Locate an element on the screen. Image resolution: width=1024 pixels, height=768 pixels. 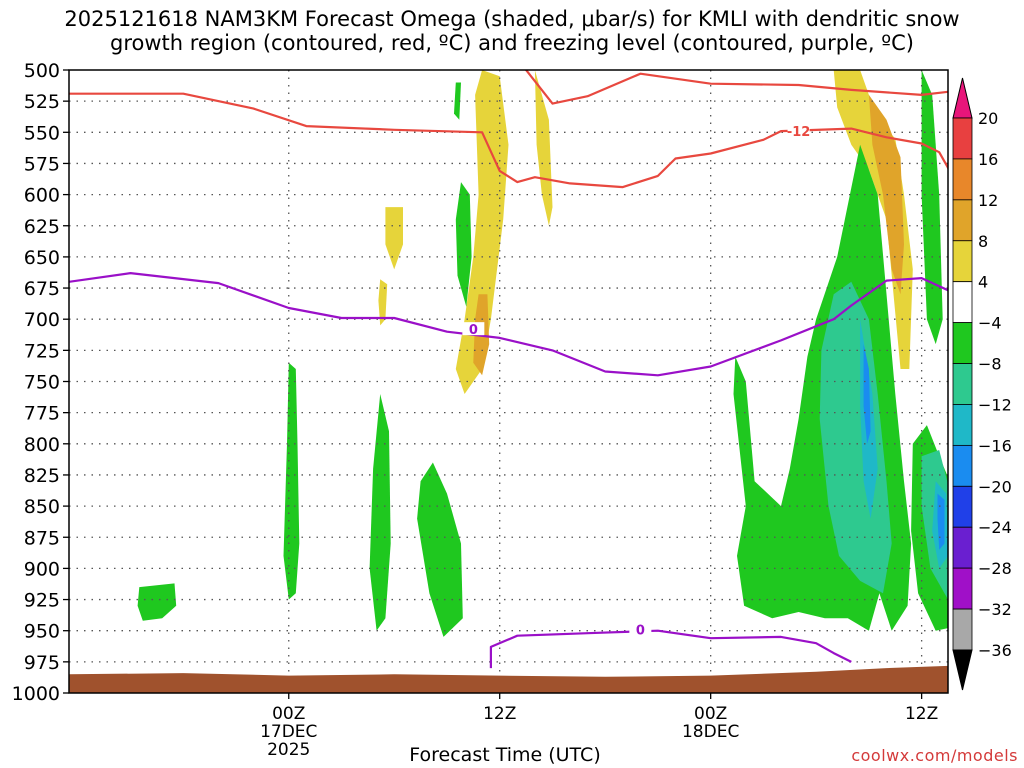
y-tick-label: 750 is located at coordinates (42, 383).